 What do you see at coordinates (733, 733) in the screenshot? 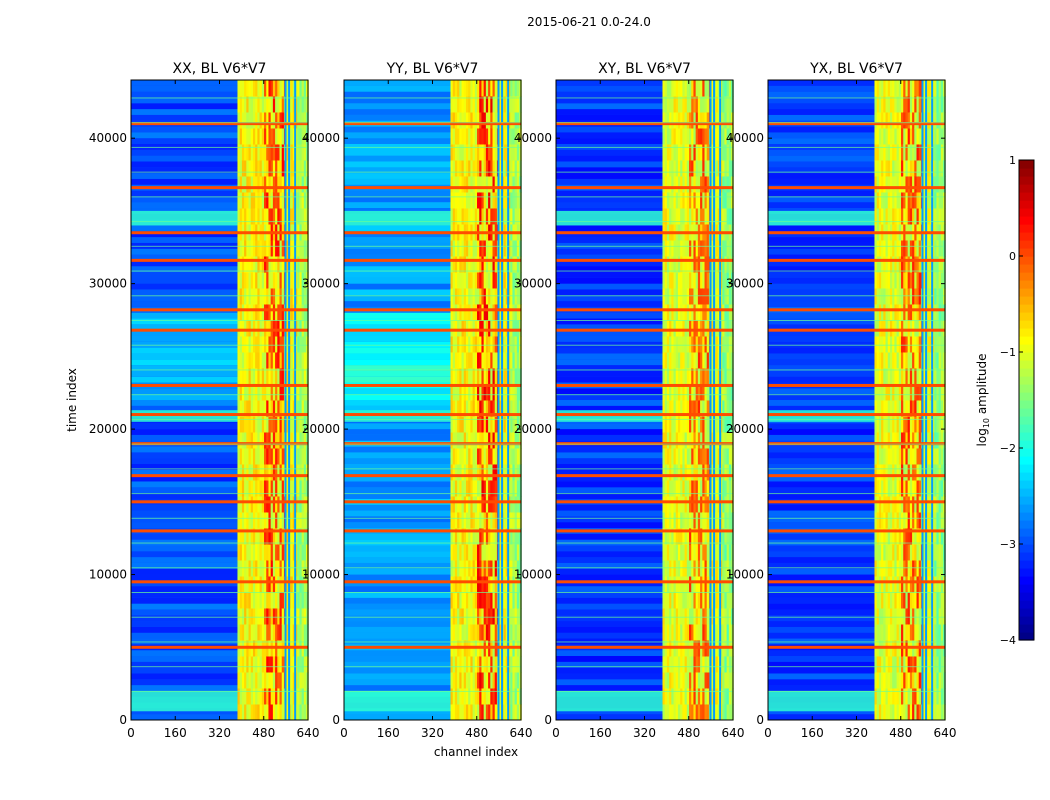
I see `x-tick-label: 640` at bounding box center [733, 733].